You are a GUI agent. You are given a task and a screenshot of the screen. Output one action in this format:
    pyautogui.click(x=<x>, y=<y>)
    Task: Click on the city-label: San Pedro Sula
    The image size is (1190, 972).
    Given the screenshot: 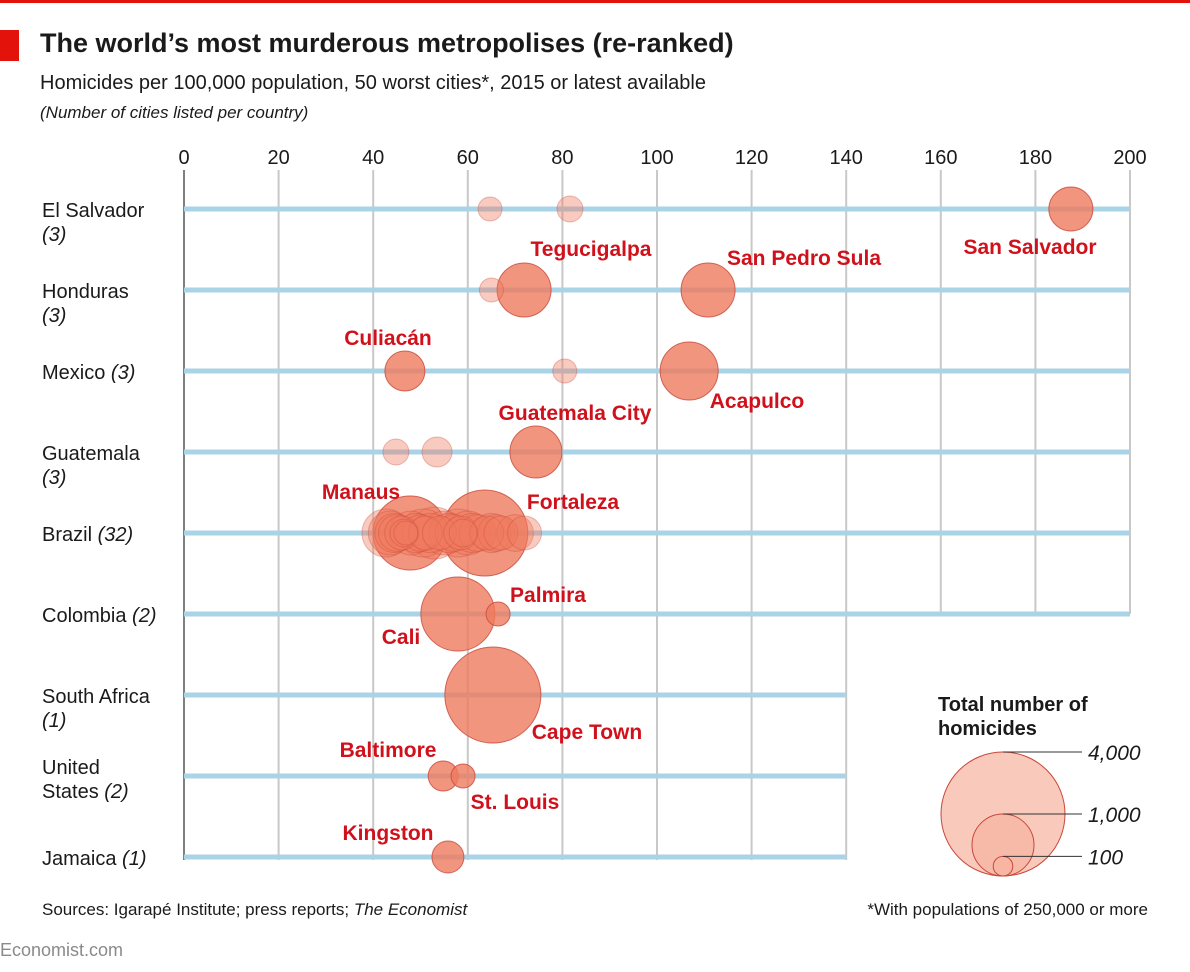 What is the action you would take?
    pyautogui.click(x=804, y=258)
    